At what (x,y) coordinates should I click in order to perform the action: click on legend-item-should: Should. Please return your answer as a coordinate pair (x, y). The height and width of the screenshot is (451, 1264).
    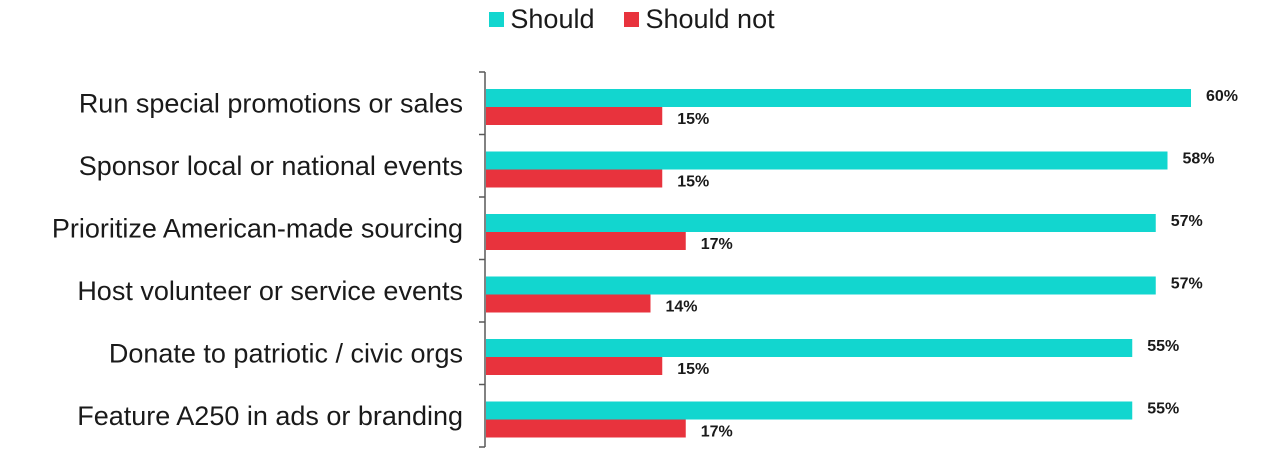
    Looking at the image, I should click on (541, 19).